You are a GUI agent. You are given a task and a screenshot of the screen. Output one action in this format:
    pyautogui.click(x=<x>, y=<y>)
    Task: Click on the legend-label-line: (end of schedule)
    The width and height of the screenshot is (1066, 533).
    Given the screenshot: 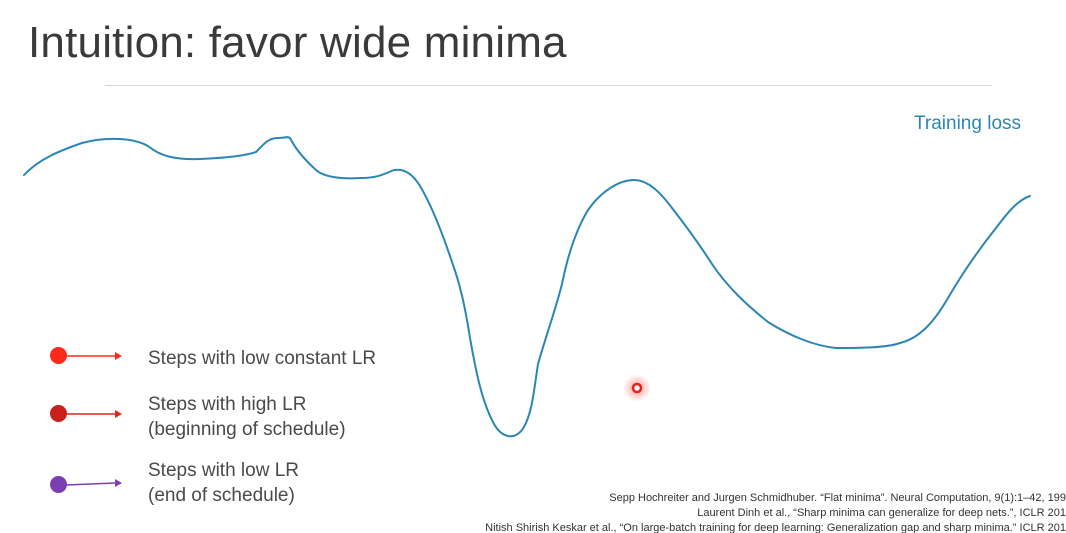 What is the action you would take?
    pyautogui.click(x=221, y=495)
    